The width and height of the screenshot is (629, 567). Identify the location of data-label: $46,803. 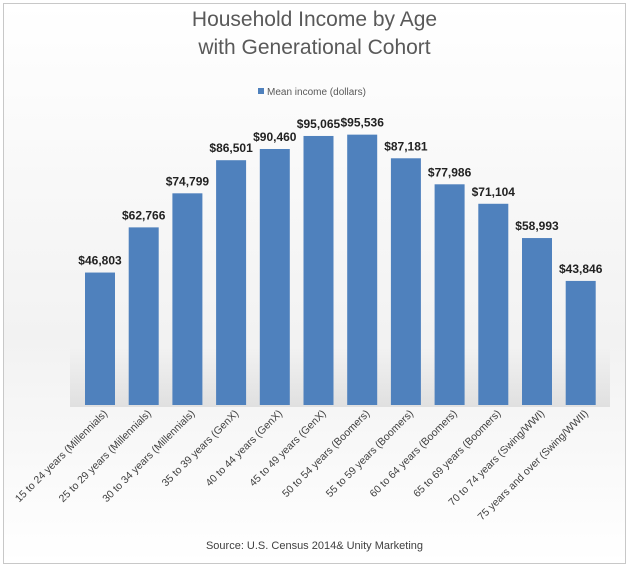
(100, 261).